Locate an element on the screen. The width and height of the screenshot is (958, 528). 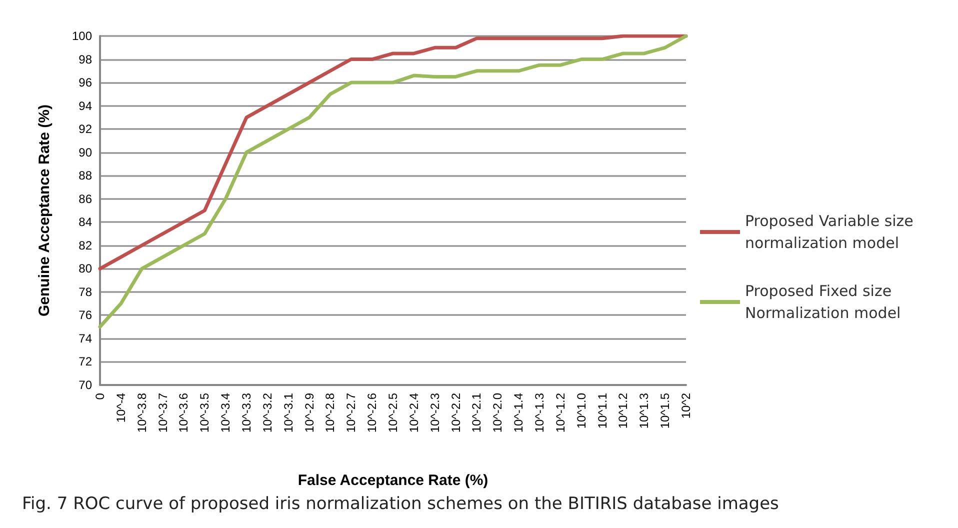
x-tick-label: 10^-2.2 is located at coordinates (455, 412).